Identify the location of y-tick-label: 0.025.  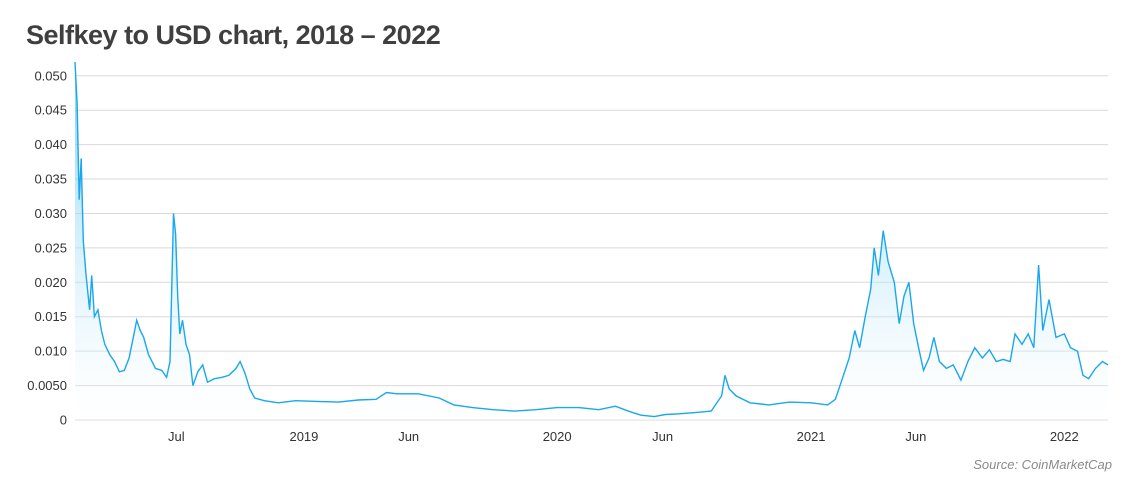
(50, 247).